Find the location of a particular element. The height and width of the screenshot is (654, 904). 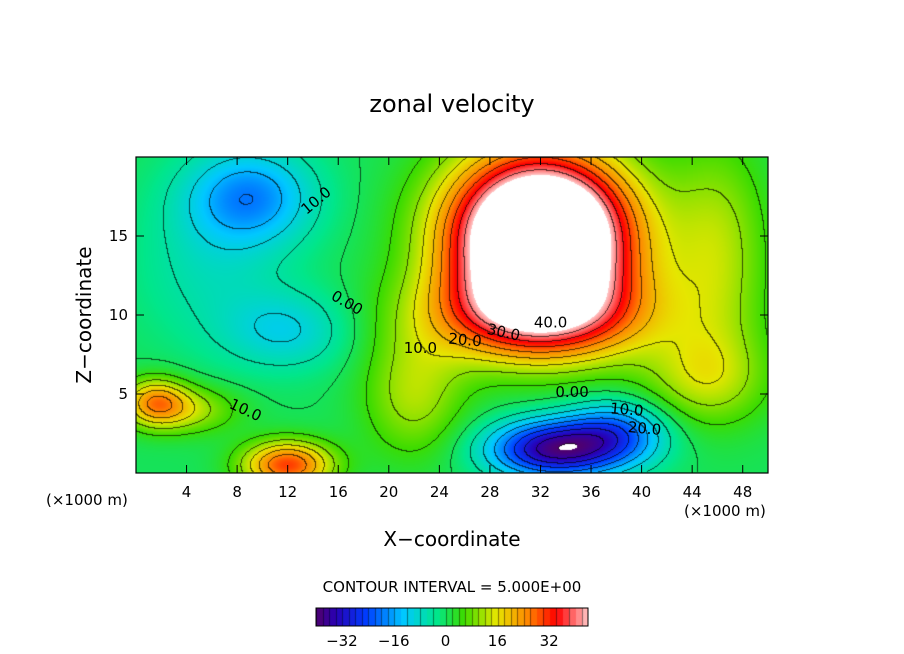

colorbar-ticks: −32 −16 0 16 32 is located at coordinates (442, 641).